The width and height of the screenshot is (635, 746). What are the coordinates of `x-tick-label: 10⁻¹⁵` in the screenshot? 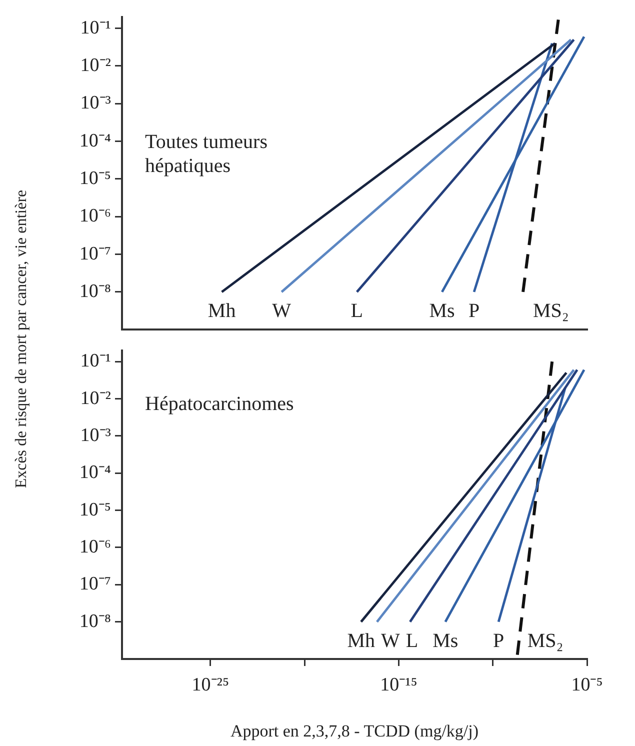 It's located at (399, 685).